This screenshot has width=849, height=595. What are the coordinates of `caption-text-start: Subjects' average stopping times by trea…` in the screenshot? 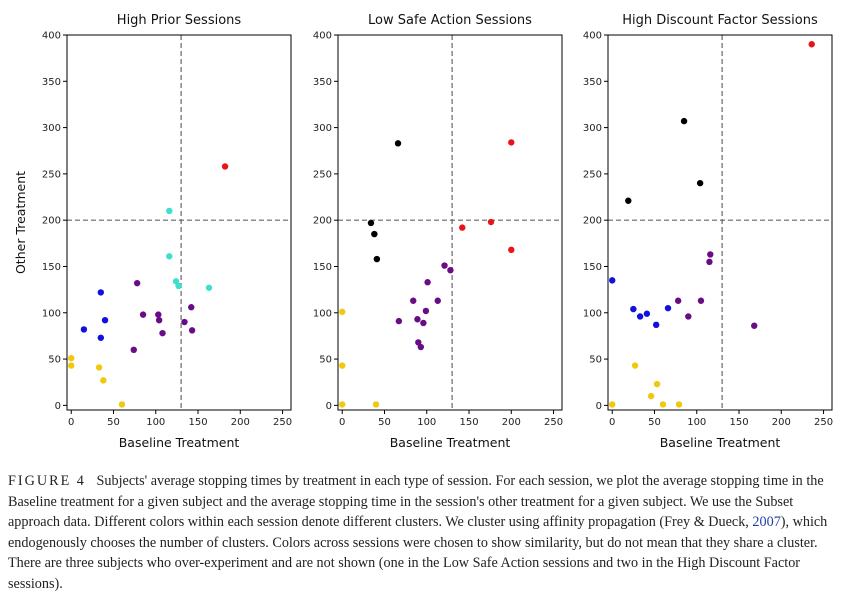 It's located at (416, 502).